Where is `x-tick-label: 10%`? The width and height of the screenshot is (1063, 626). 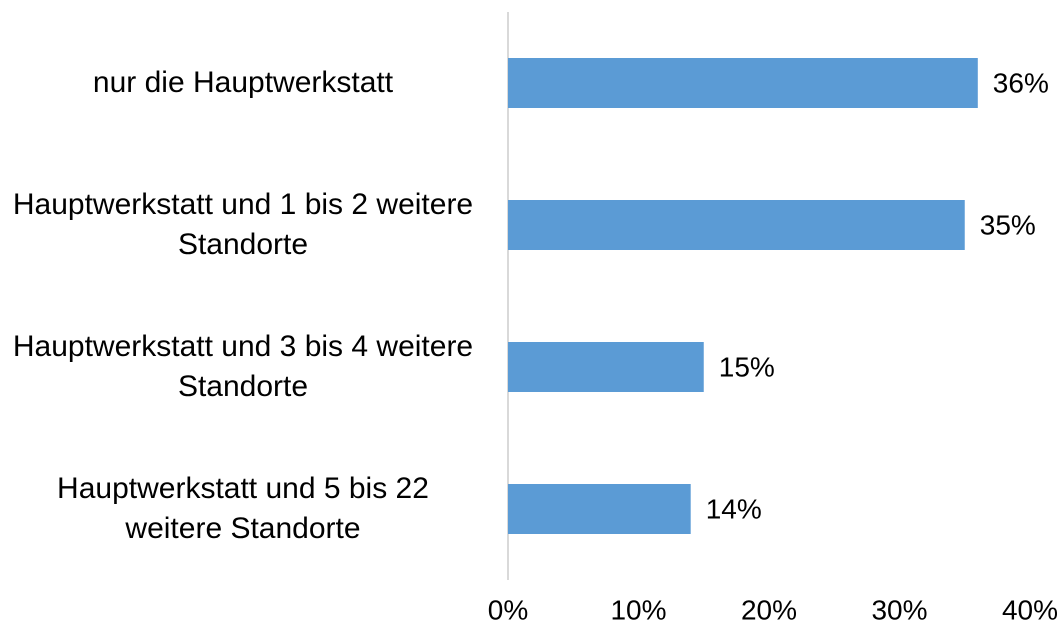 x-tick-label: 10% is located at coordinates (638, 609).